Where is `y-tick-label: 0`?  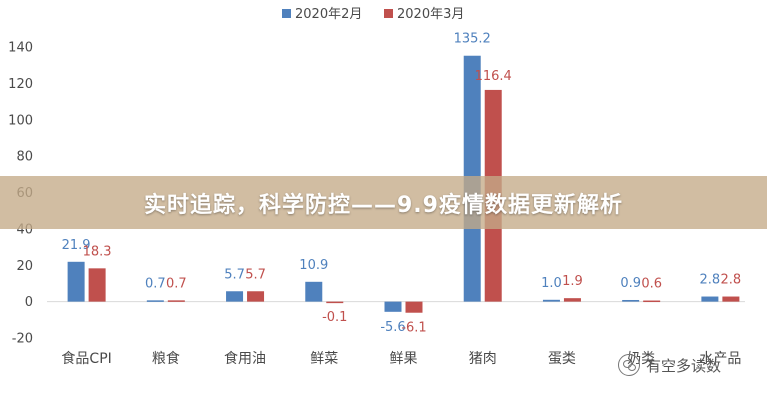
y-tick-label: 0 is located at coordinates (29, 302).